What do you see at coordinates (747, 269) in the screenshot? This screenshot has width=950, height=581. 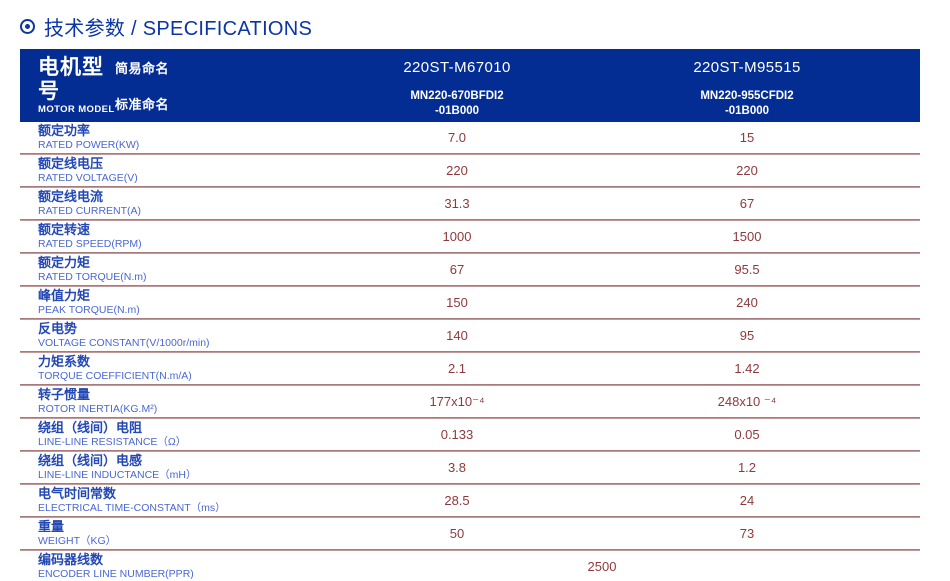 I see `value-m95515: 95.5` at bounding box center [747, 269].